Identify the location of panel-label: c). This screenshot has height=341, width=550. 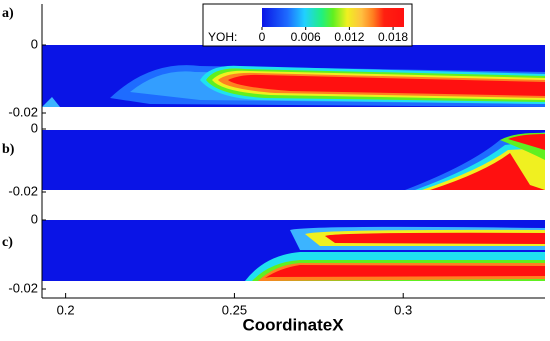
(7, 242).